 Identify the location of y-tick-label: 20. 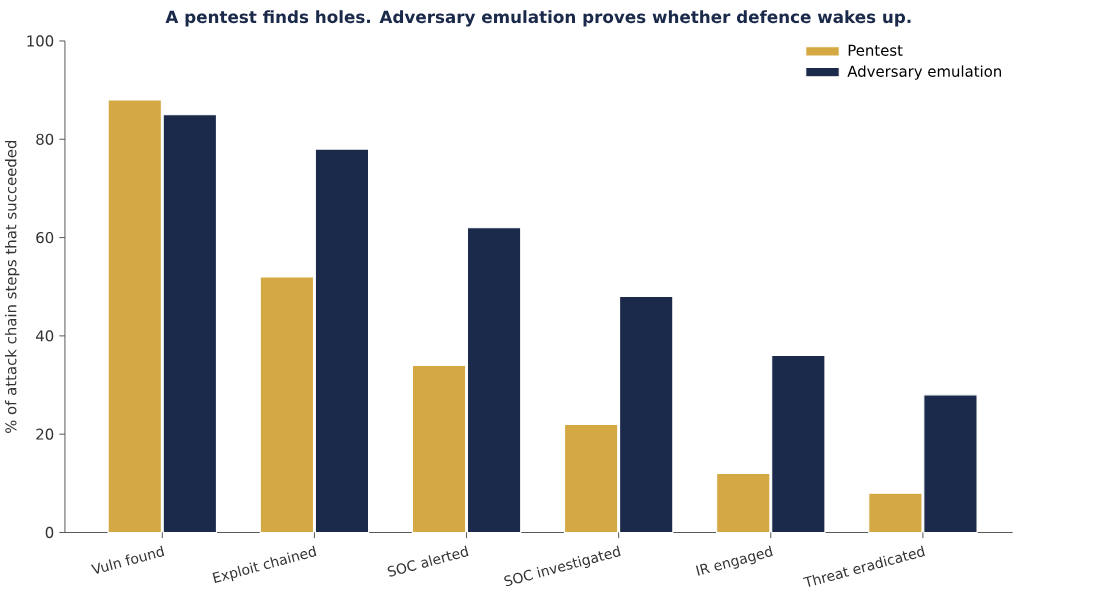
(45, 434).